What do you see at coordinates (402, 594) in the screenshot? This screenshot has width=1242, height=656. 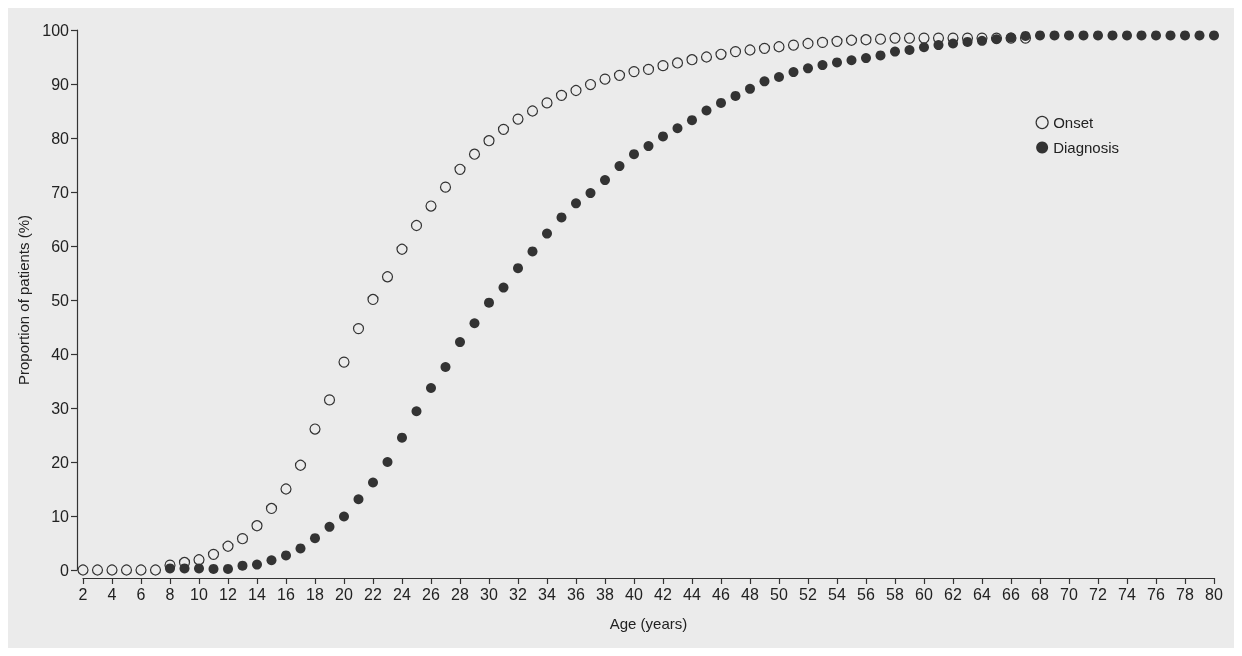 I see `x-tick-label: 24` at bounding box center [402, 594].